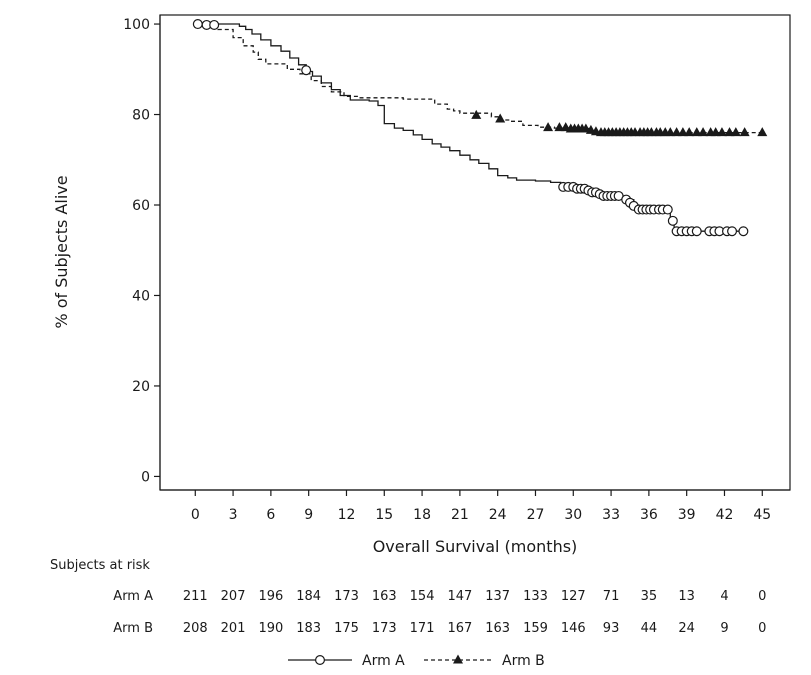  What do you see at coordinates (195, 596) in the screenshot?
I see `risk-value: 211` at bounding box center [195, 596].